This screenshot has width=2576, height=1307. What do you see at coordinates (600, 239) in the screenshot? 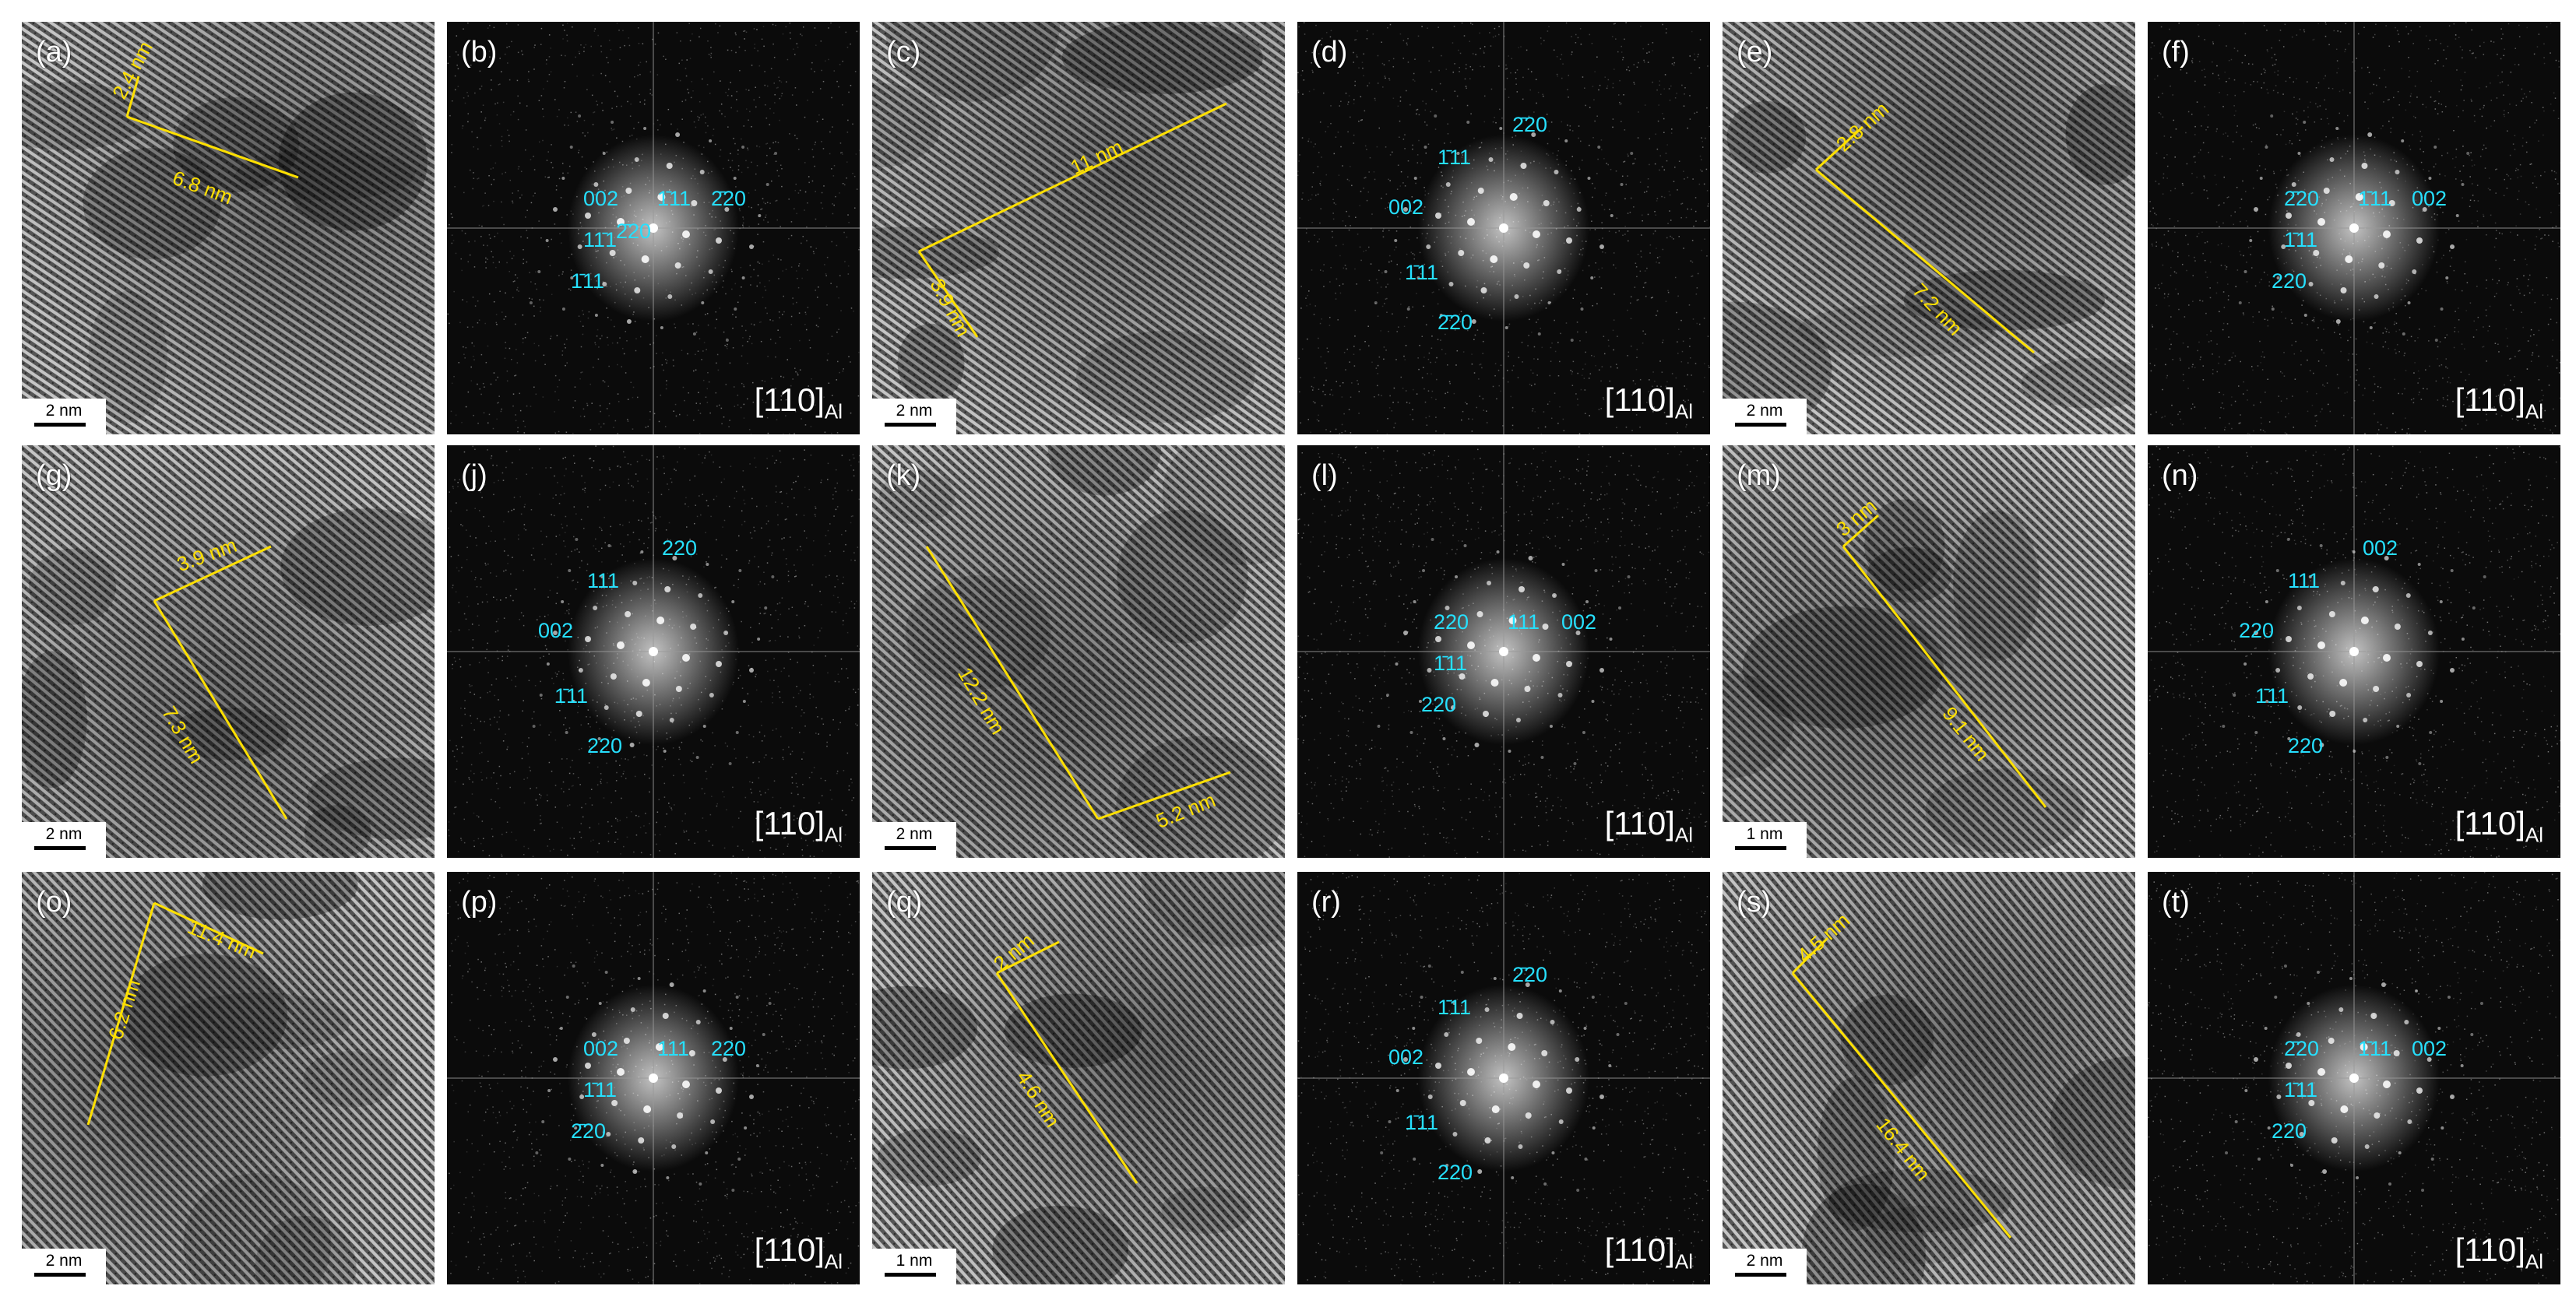
I see `diffraction-index-label: 11̄1` at bounding box center [600, 239].